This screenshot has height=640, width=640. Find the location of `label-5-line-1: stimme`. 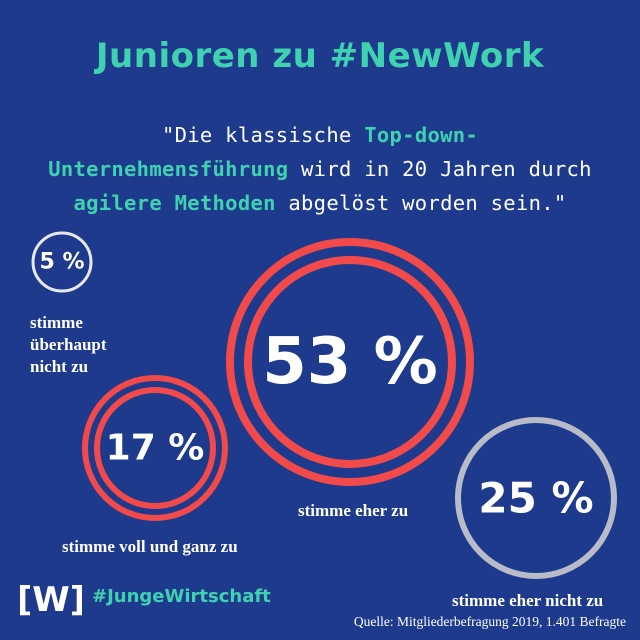

label-5-line-1: stimme is located at coordinates (56, 322).